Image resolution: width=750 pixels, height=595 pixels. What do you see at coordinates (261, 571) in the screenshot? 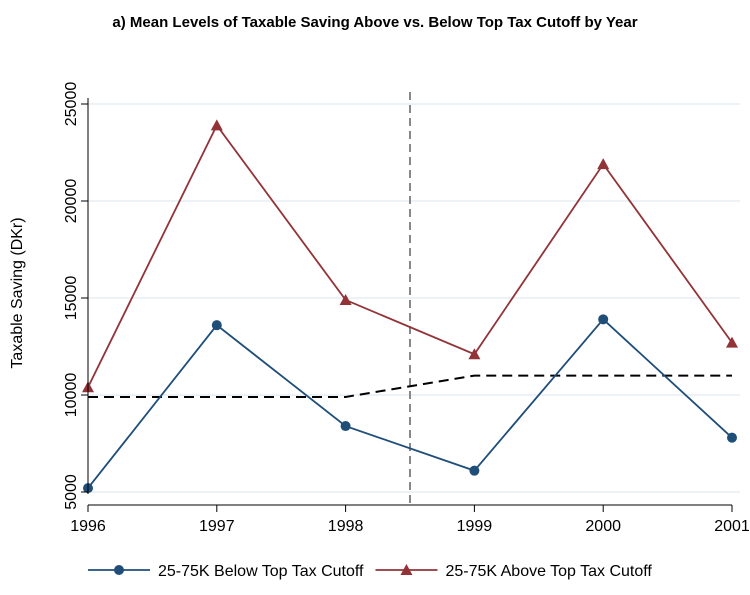
I see `legend-label-0: 25-75K Below Top Tax Cutoff` at bounding box center [261, 571].